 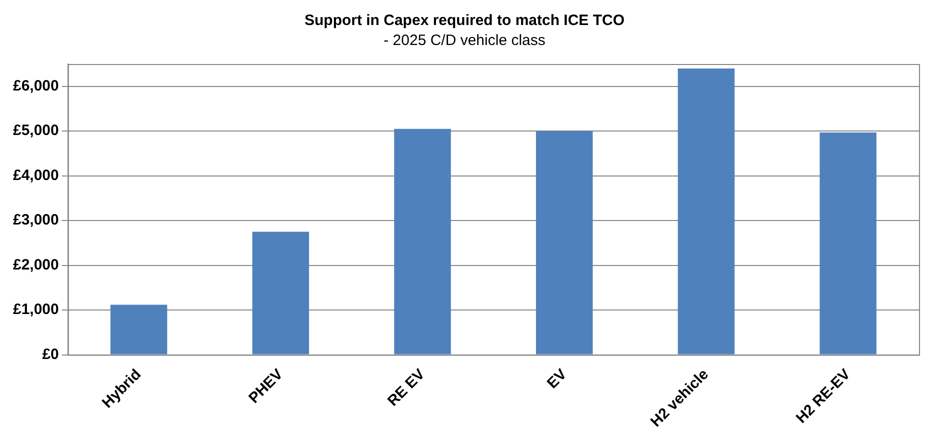 I want to click on chart-subtitle: - 2025 C/D vehicle class, so click(x=465, y=41).